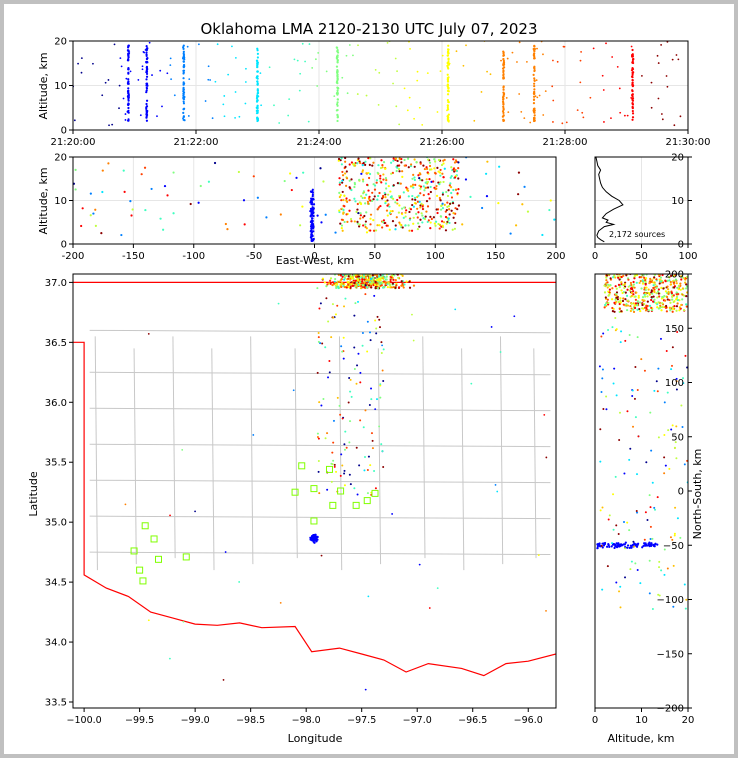 This screenshot has height=758, width=738. I want to click on lma-station-marker, so click(375, 493).